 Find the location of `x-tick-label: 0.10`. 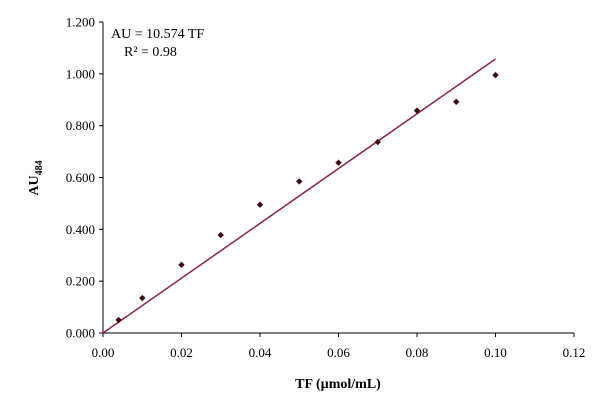

x-tick-label: 0.10 is located at coordinates (495, 352).